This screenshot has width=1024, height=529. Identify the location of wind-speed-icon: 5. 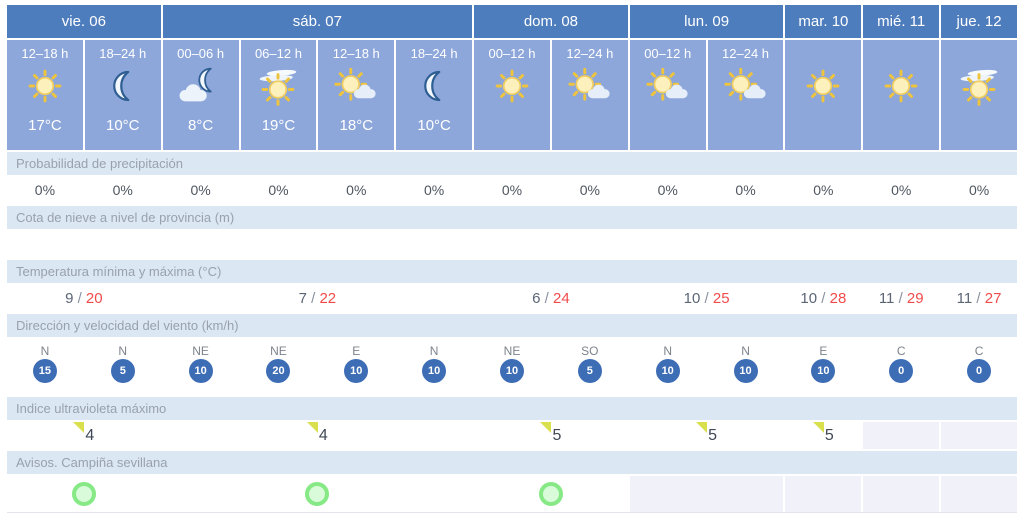
(589, 371).